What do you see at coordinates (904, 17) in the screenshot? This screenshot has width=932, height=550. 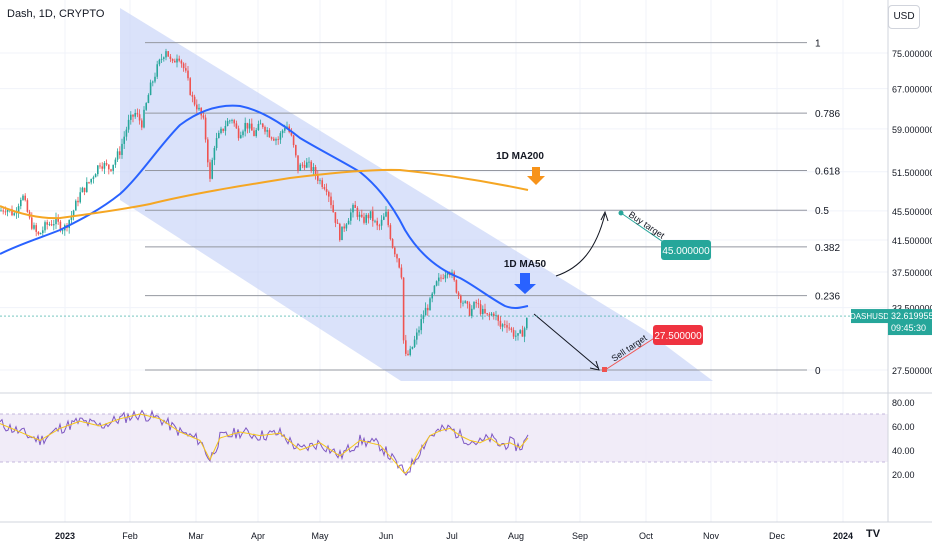 I see `currency-button: USD` at bounding box center [904, 17].